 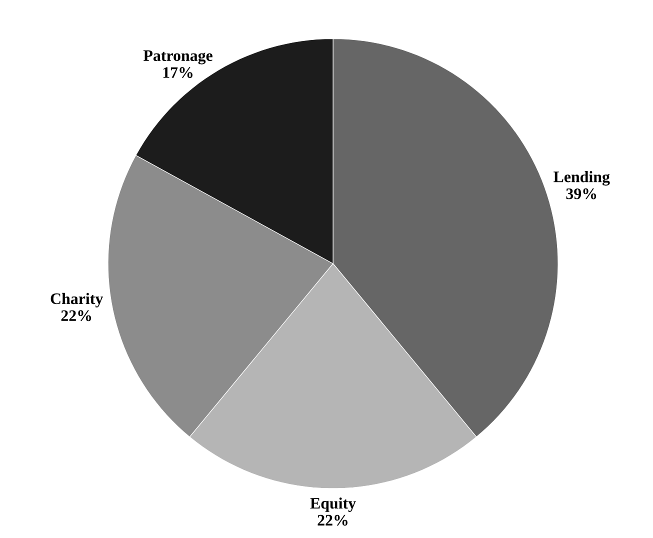 I want to click on slice-label: Charity, so click(x=77, y=300).